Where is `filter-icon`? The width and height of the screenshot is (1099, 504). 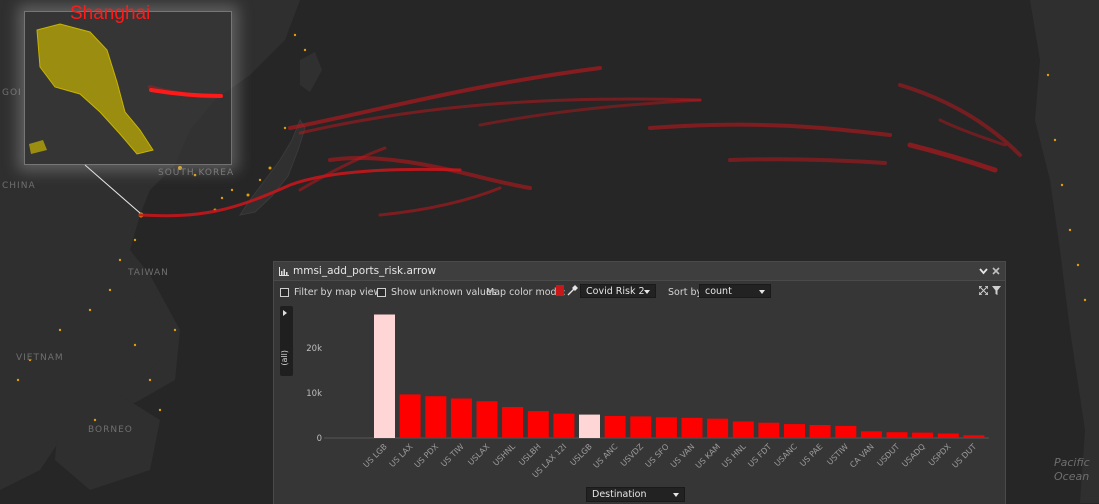 filter-icon is located at coordinates (996, 290).